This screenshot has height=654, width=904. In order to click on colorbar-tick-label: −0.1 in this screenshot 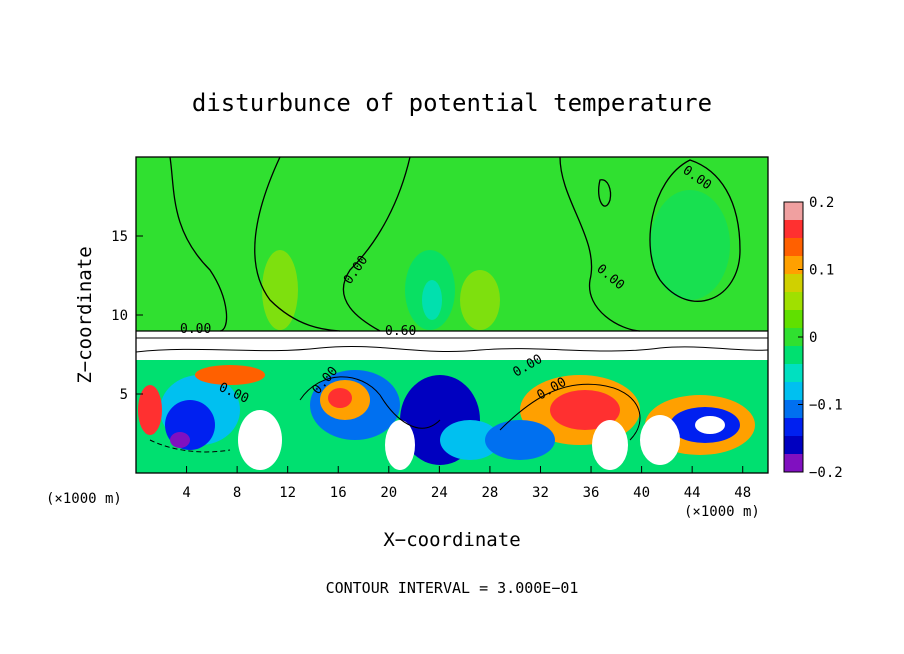, I will do `click(826, 406)`.